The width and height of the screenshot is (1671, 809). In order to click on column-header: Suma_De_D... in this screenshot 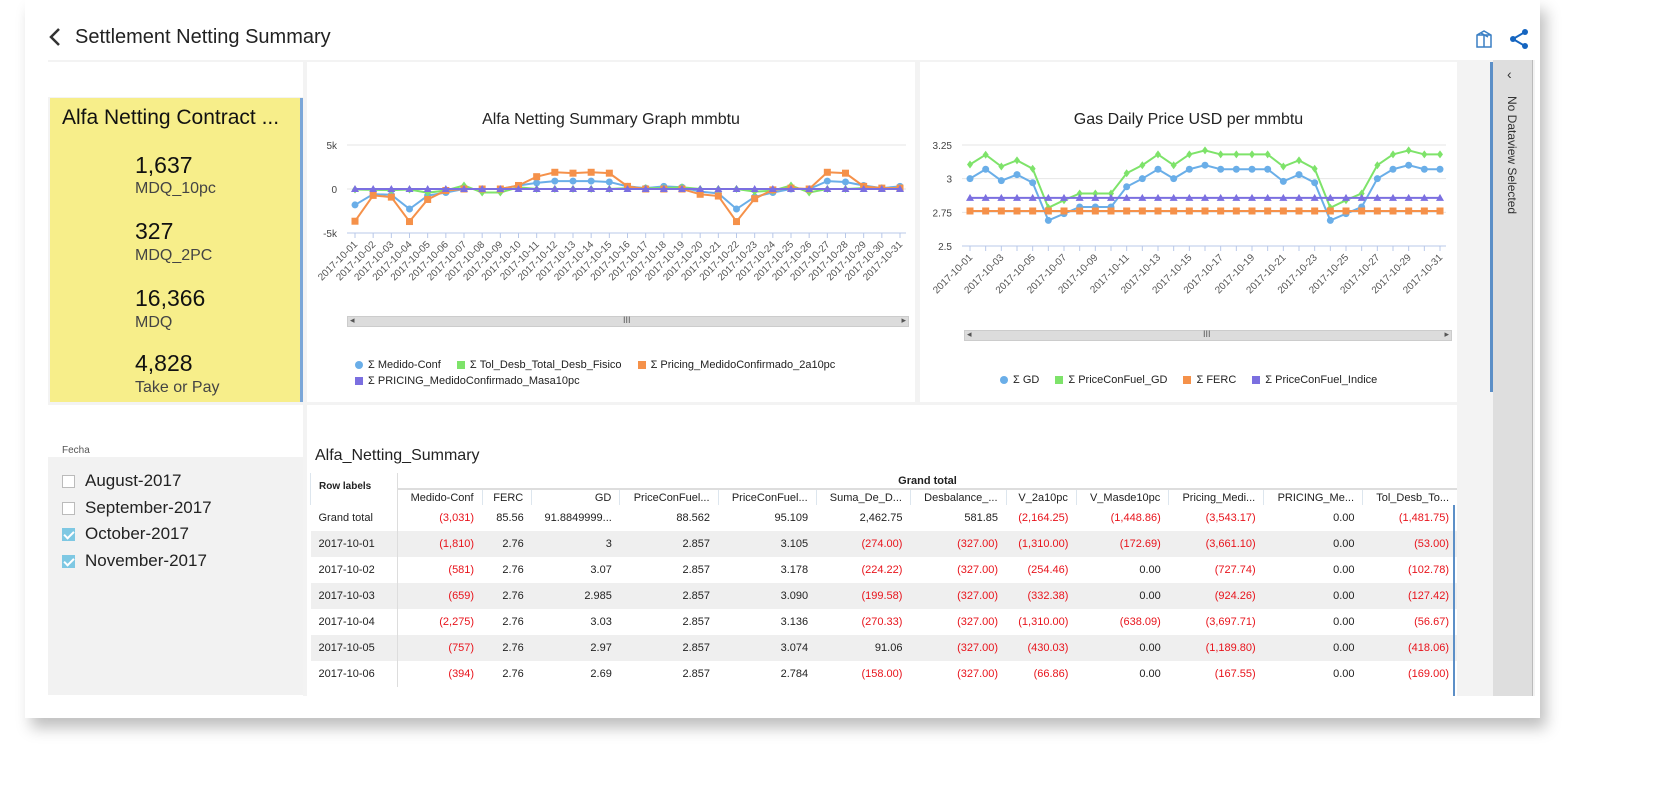, I will do `click(863, 497)`.